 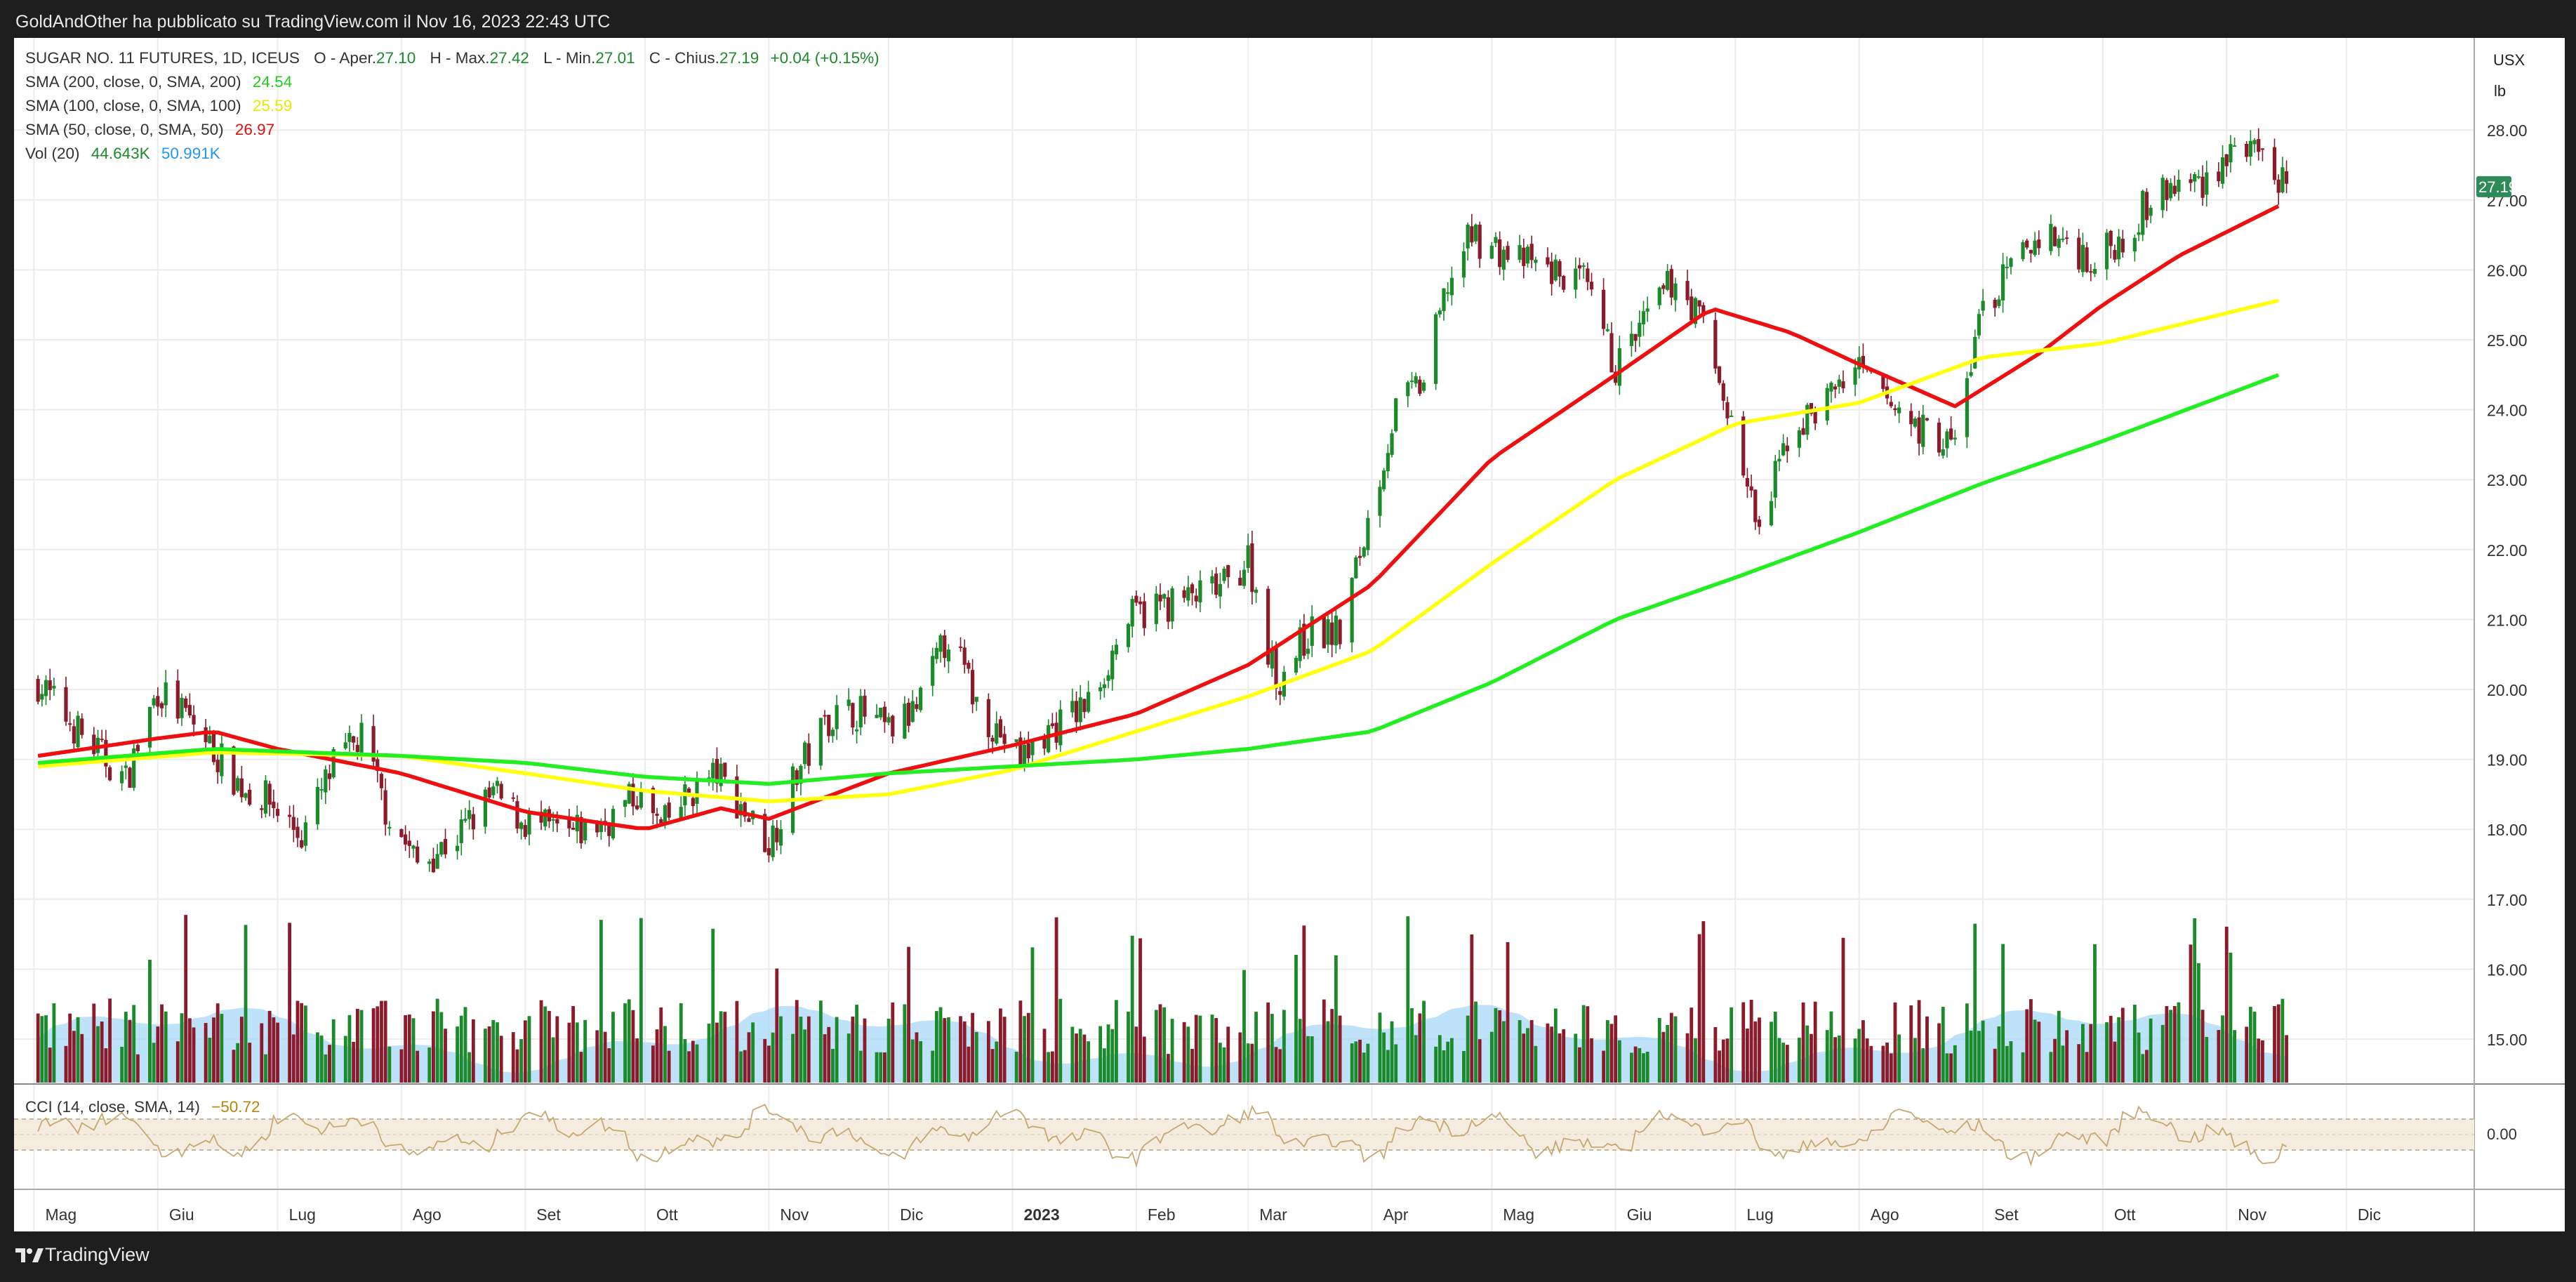 What do you see at coordinates (163, 58) in the screenshot?
I see `legend-symbol: SUGAR NO. 11 FUTURES, 1D, ICEUS` at bounding box center [163, 58].